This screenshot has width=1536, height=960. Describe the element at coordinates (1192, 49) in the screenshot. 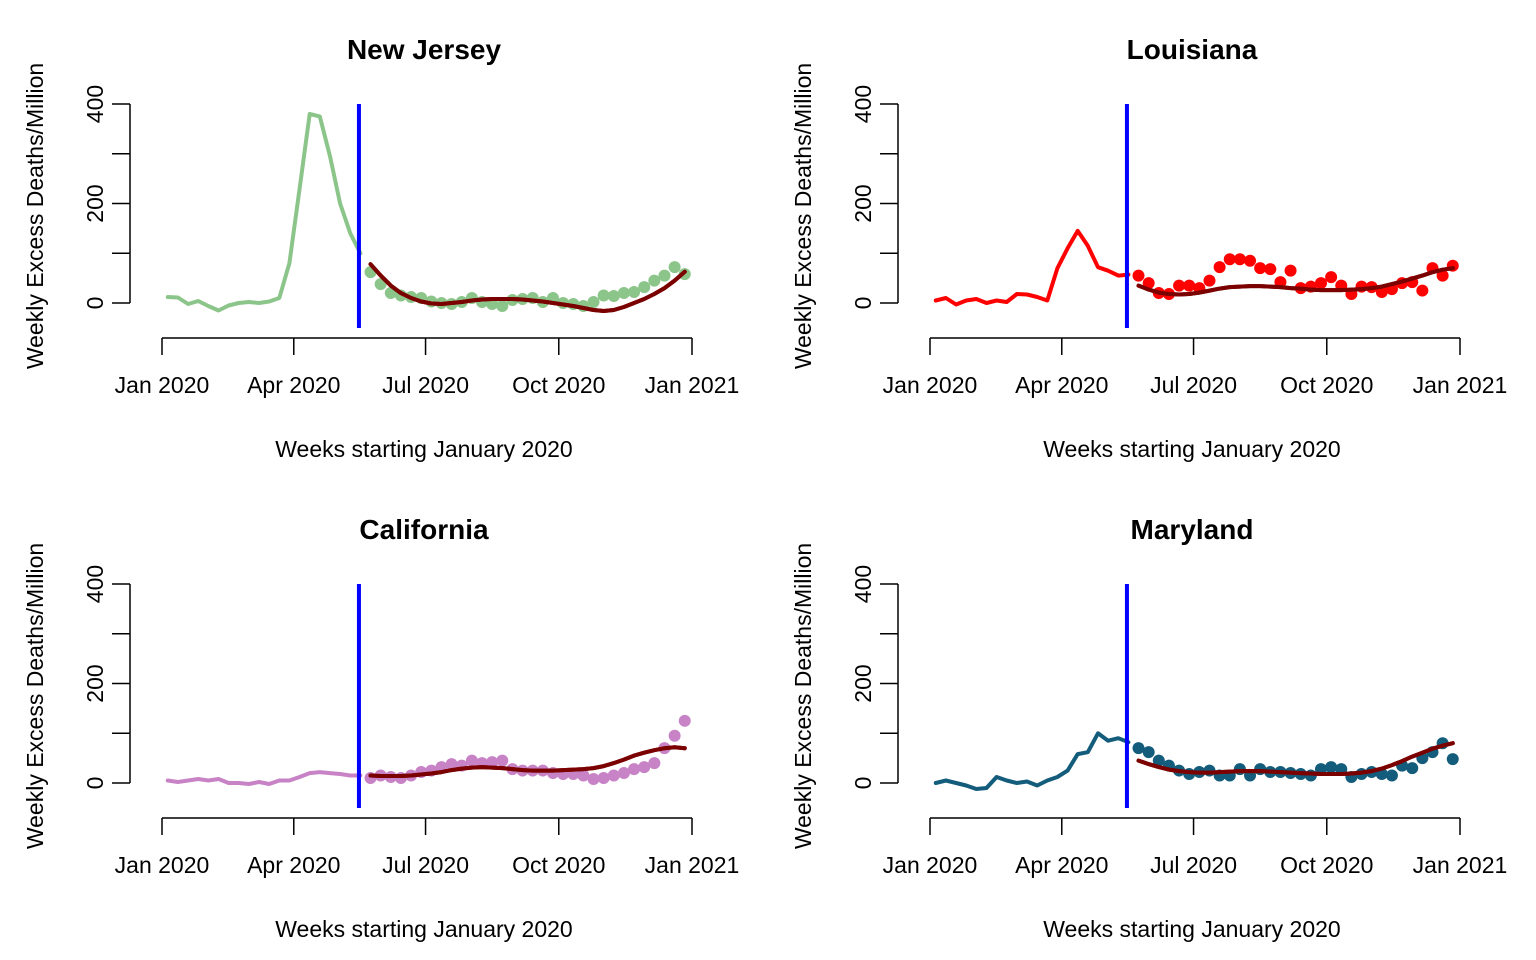

I see `panel-title: Louisiana` at that location.